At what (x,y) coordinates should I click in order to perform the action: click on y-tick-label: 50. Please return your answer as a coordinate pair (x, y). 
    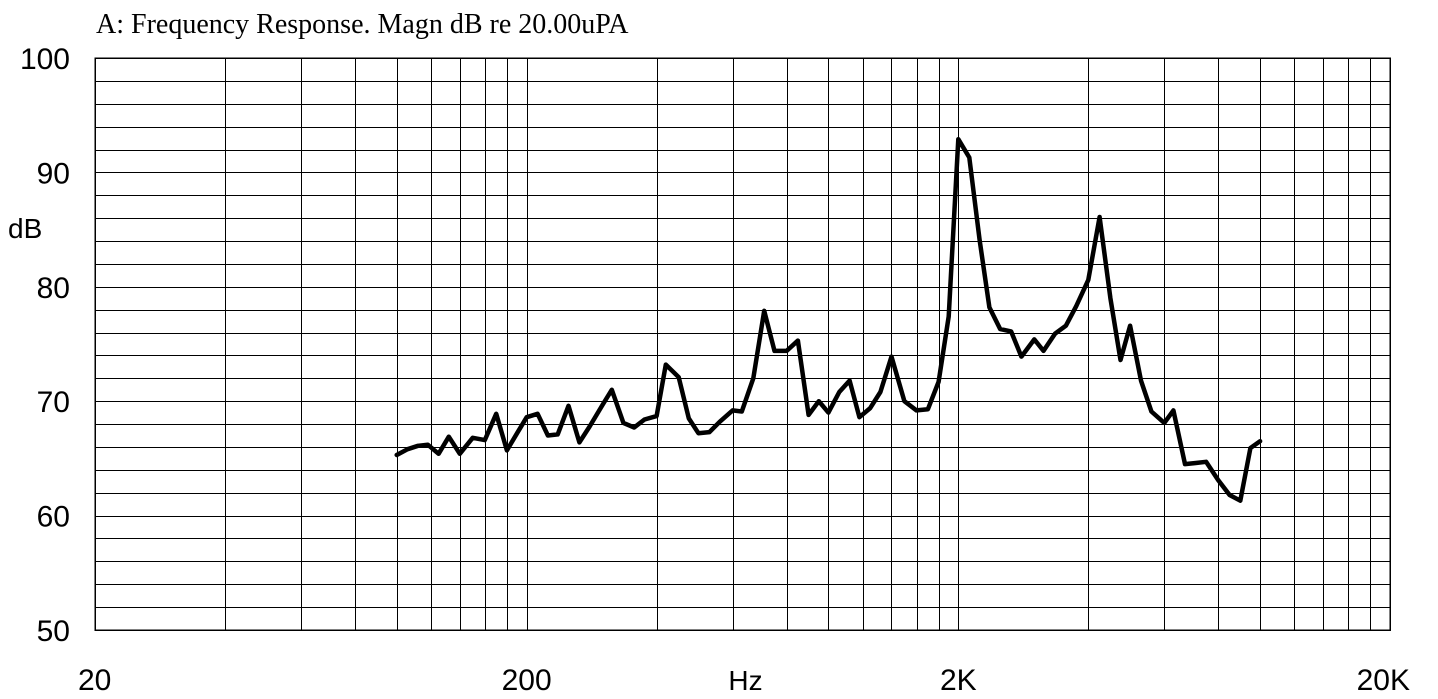
    Looking at the image, I should click on (53, 631).